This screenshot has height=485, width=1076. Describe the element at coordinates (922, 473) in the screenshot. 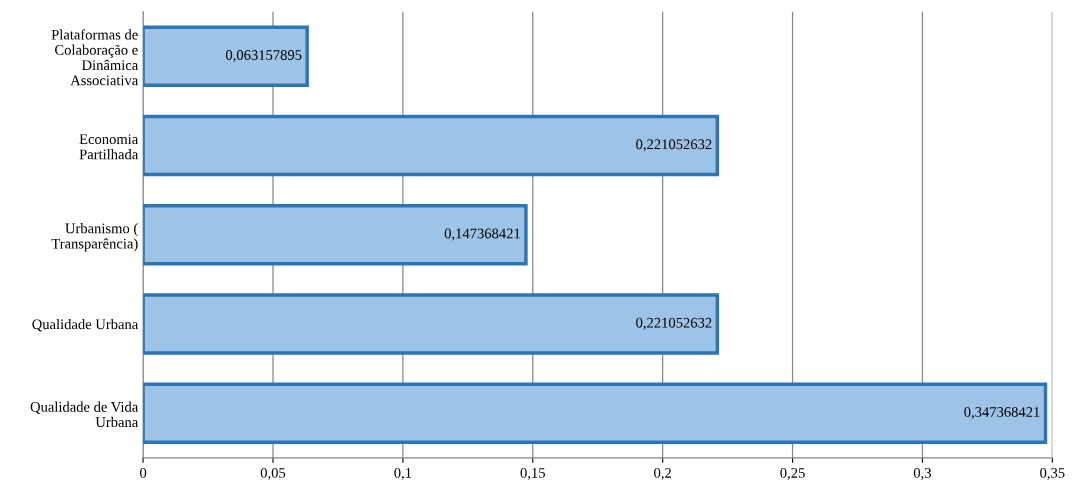

I see `x-tick-label: 0,3` at that location.